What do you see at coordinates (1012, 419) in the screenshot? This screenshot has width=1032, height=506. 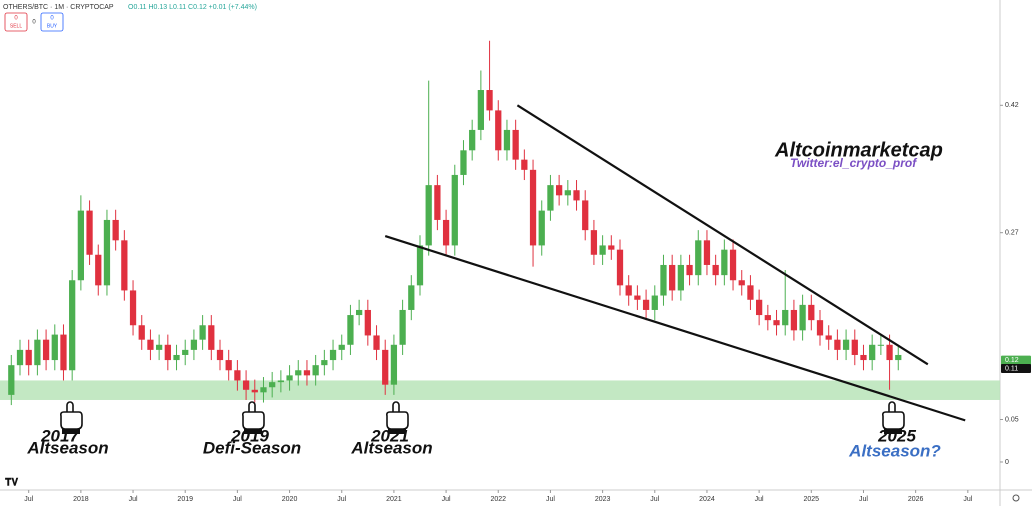 I see `y-tick-label: 0.05` at bounding box center [1012, 419].